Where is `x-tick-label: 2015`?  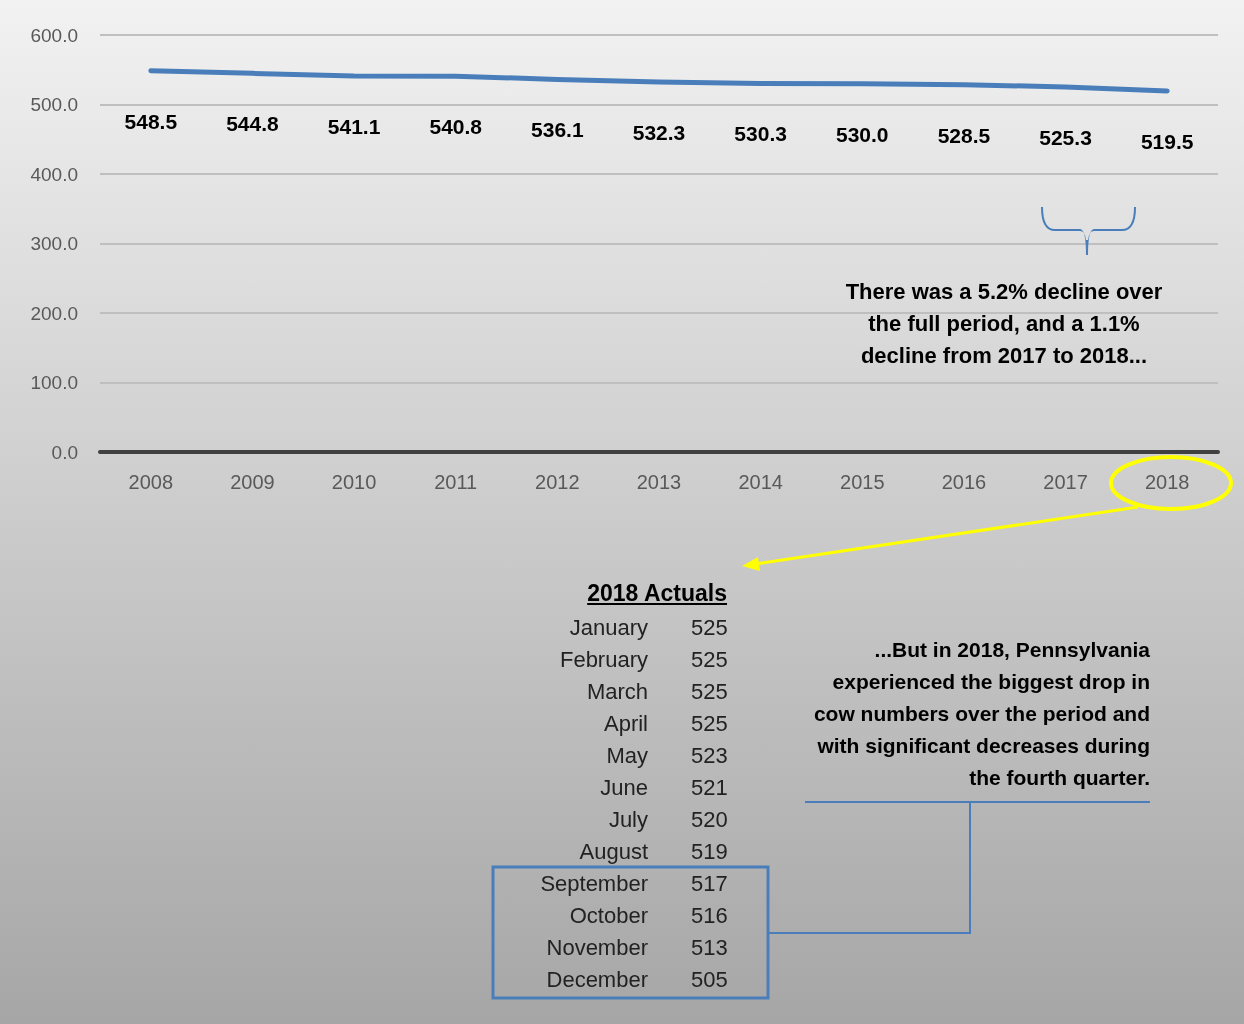 x-tick-label: 2015 is located at coordinates (862, 482).